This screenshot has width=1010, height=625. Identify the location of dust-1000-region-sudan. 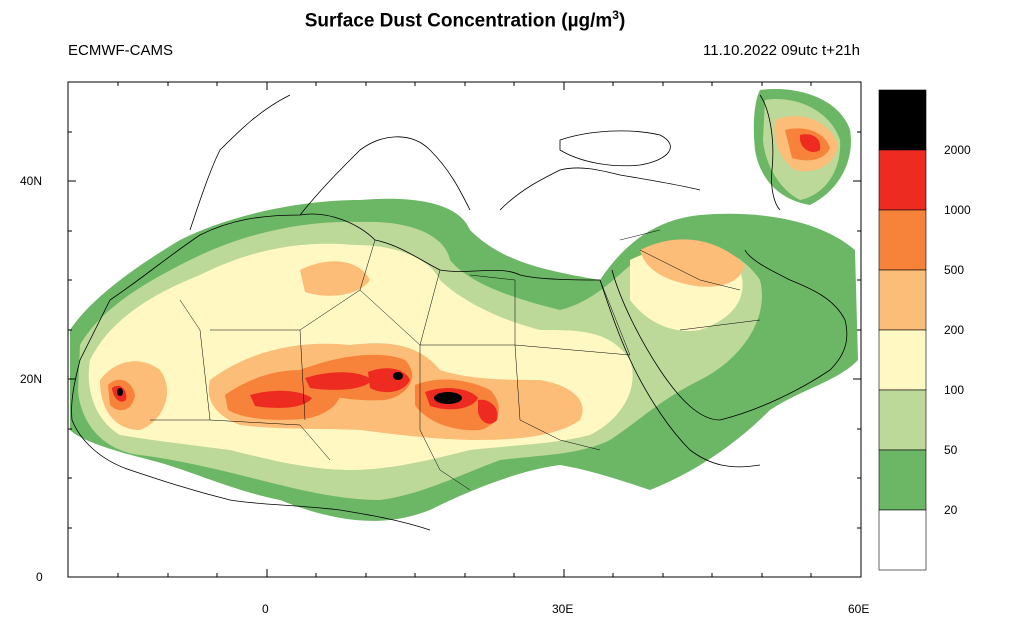
(488, 411).